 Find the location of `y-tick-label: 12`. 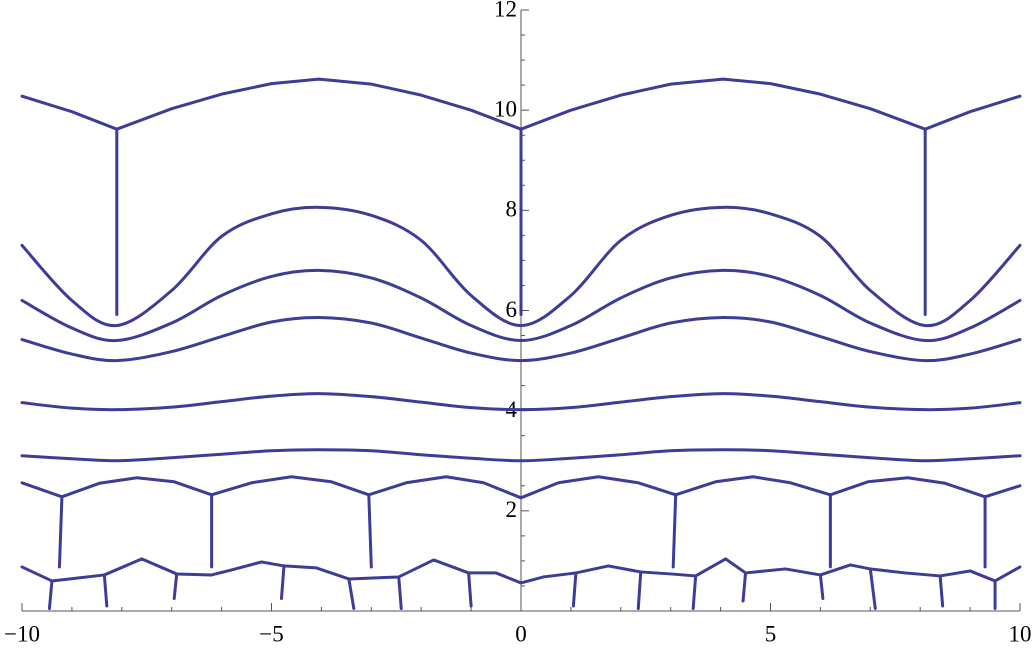

y-tick-label: 12 is located at coordinates (505, 10).